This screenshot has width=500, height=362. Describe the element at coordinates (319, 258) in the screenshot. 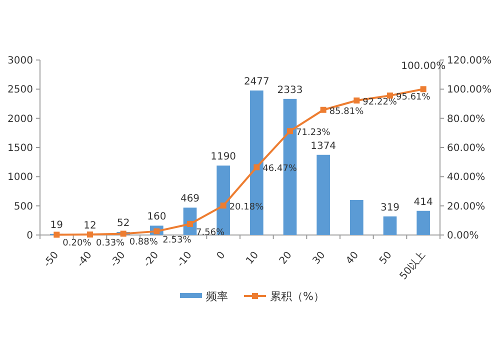

I see `x-tick-label: 30` at that location.